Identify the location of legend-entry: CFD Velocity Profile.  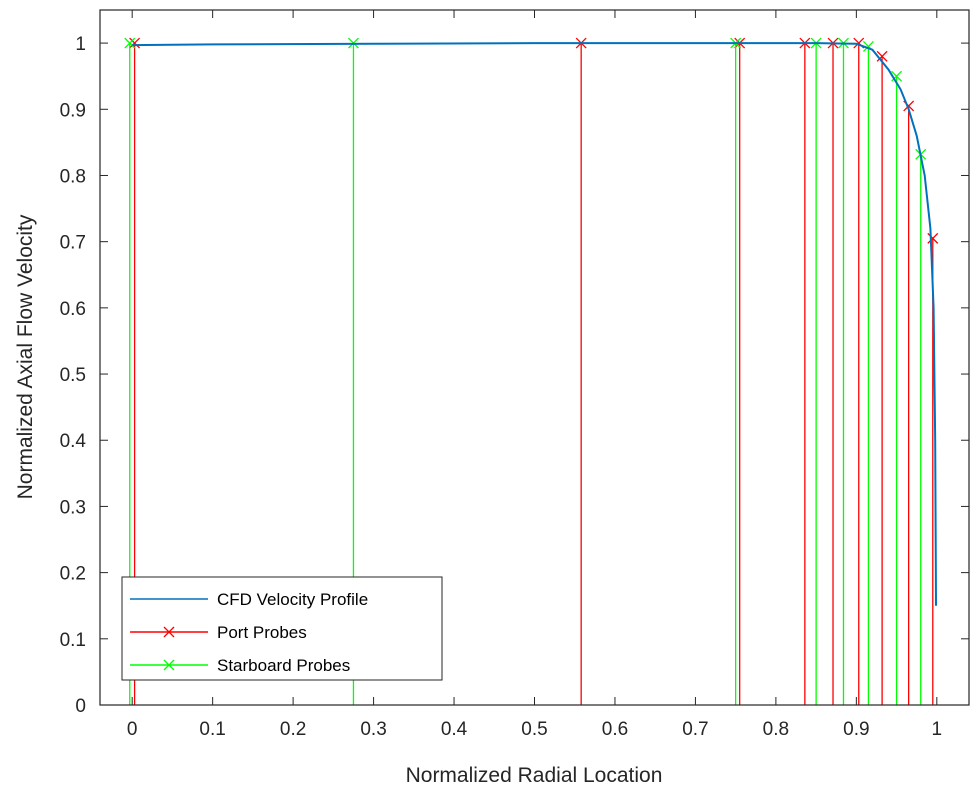
(249, 599).